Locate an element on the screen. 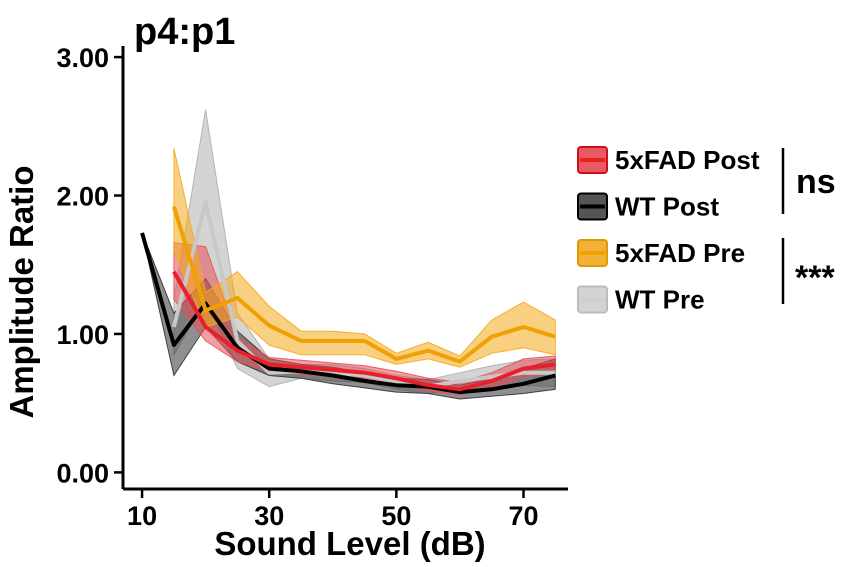 The width and height of the screenshot is (851, 567). x-tick-label: 70 is located at coordinates (523, 516).